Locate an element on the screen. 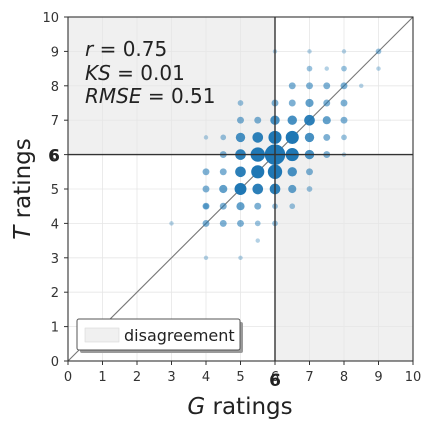 Image resolution: width=432 pixels, height=432 pixels. y-tick-label-0: 0 is located at coordinates (55, 362).